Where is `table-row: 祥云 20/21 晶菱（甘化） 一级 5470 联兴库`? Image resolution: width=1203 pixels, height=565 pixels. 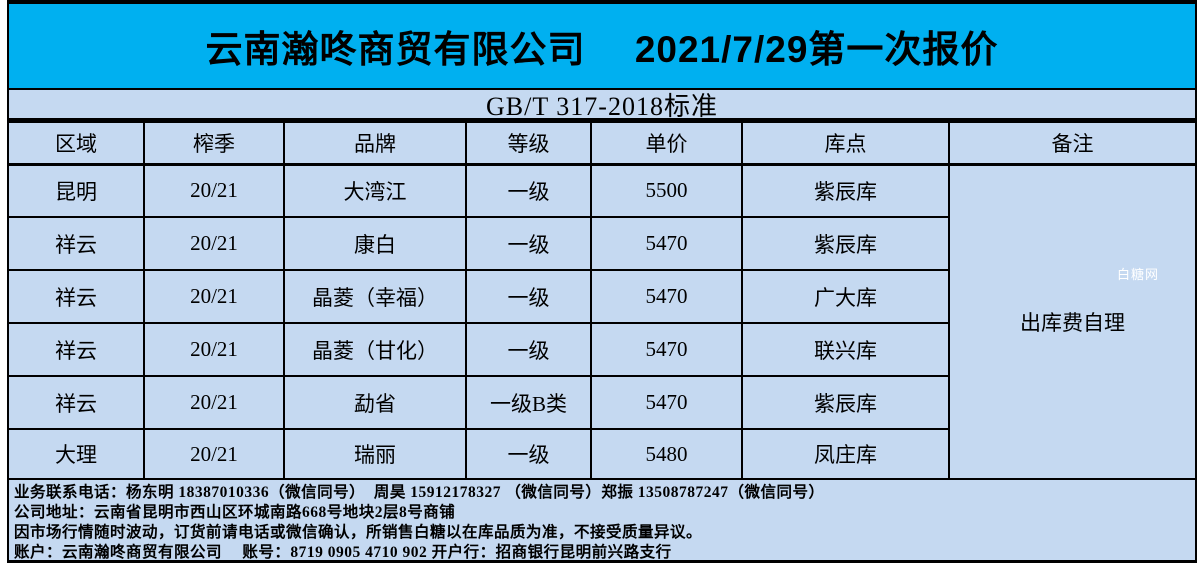
table-row: 祥云 20/21 晶菱（甘化） 一级 5470 联兴库 is located at coordinates (601, 349).